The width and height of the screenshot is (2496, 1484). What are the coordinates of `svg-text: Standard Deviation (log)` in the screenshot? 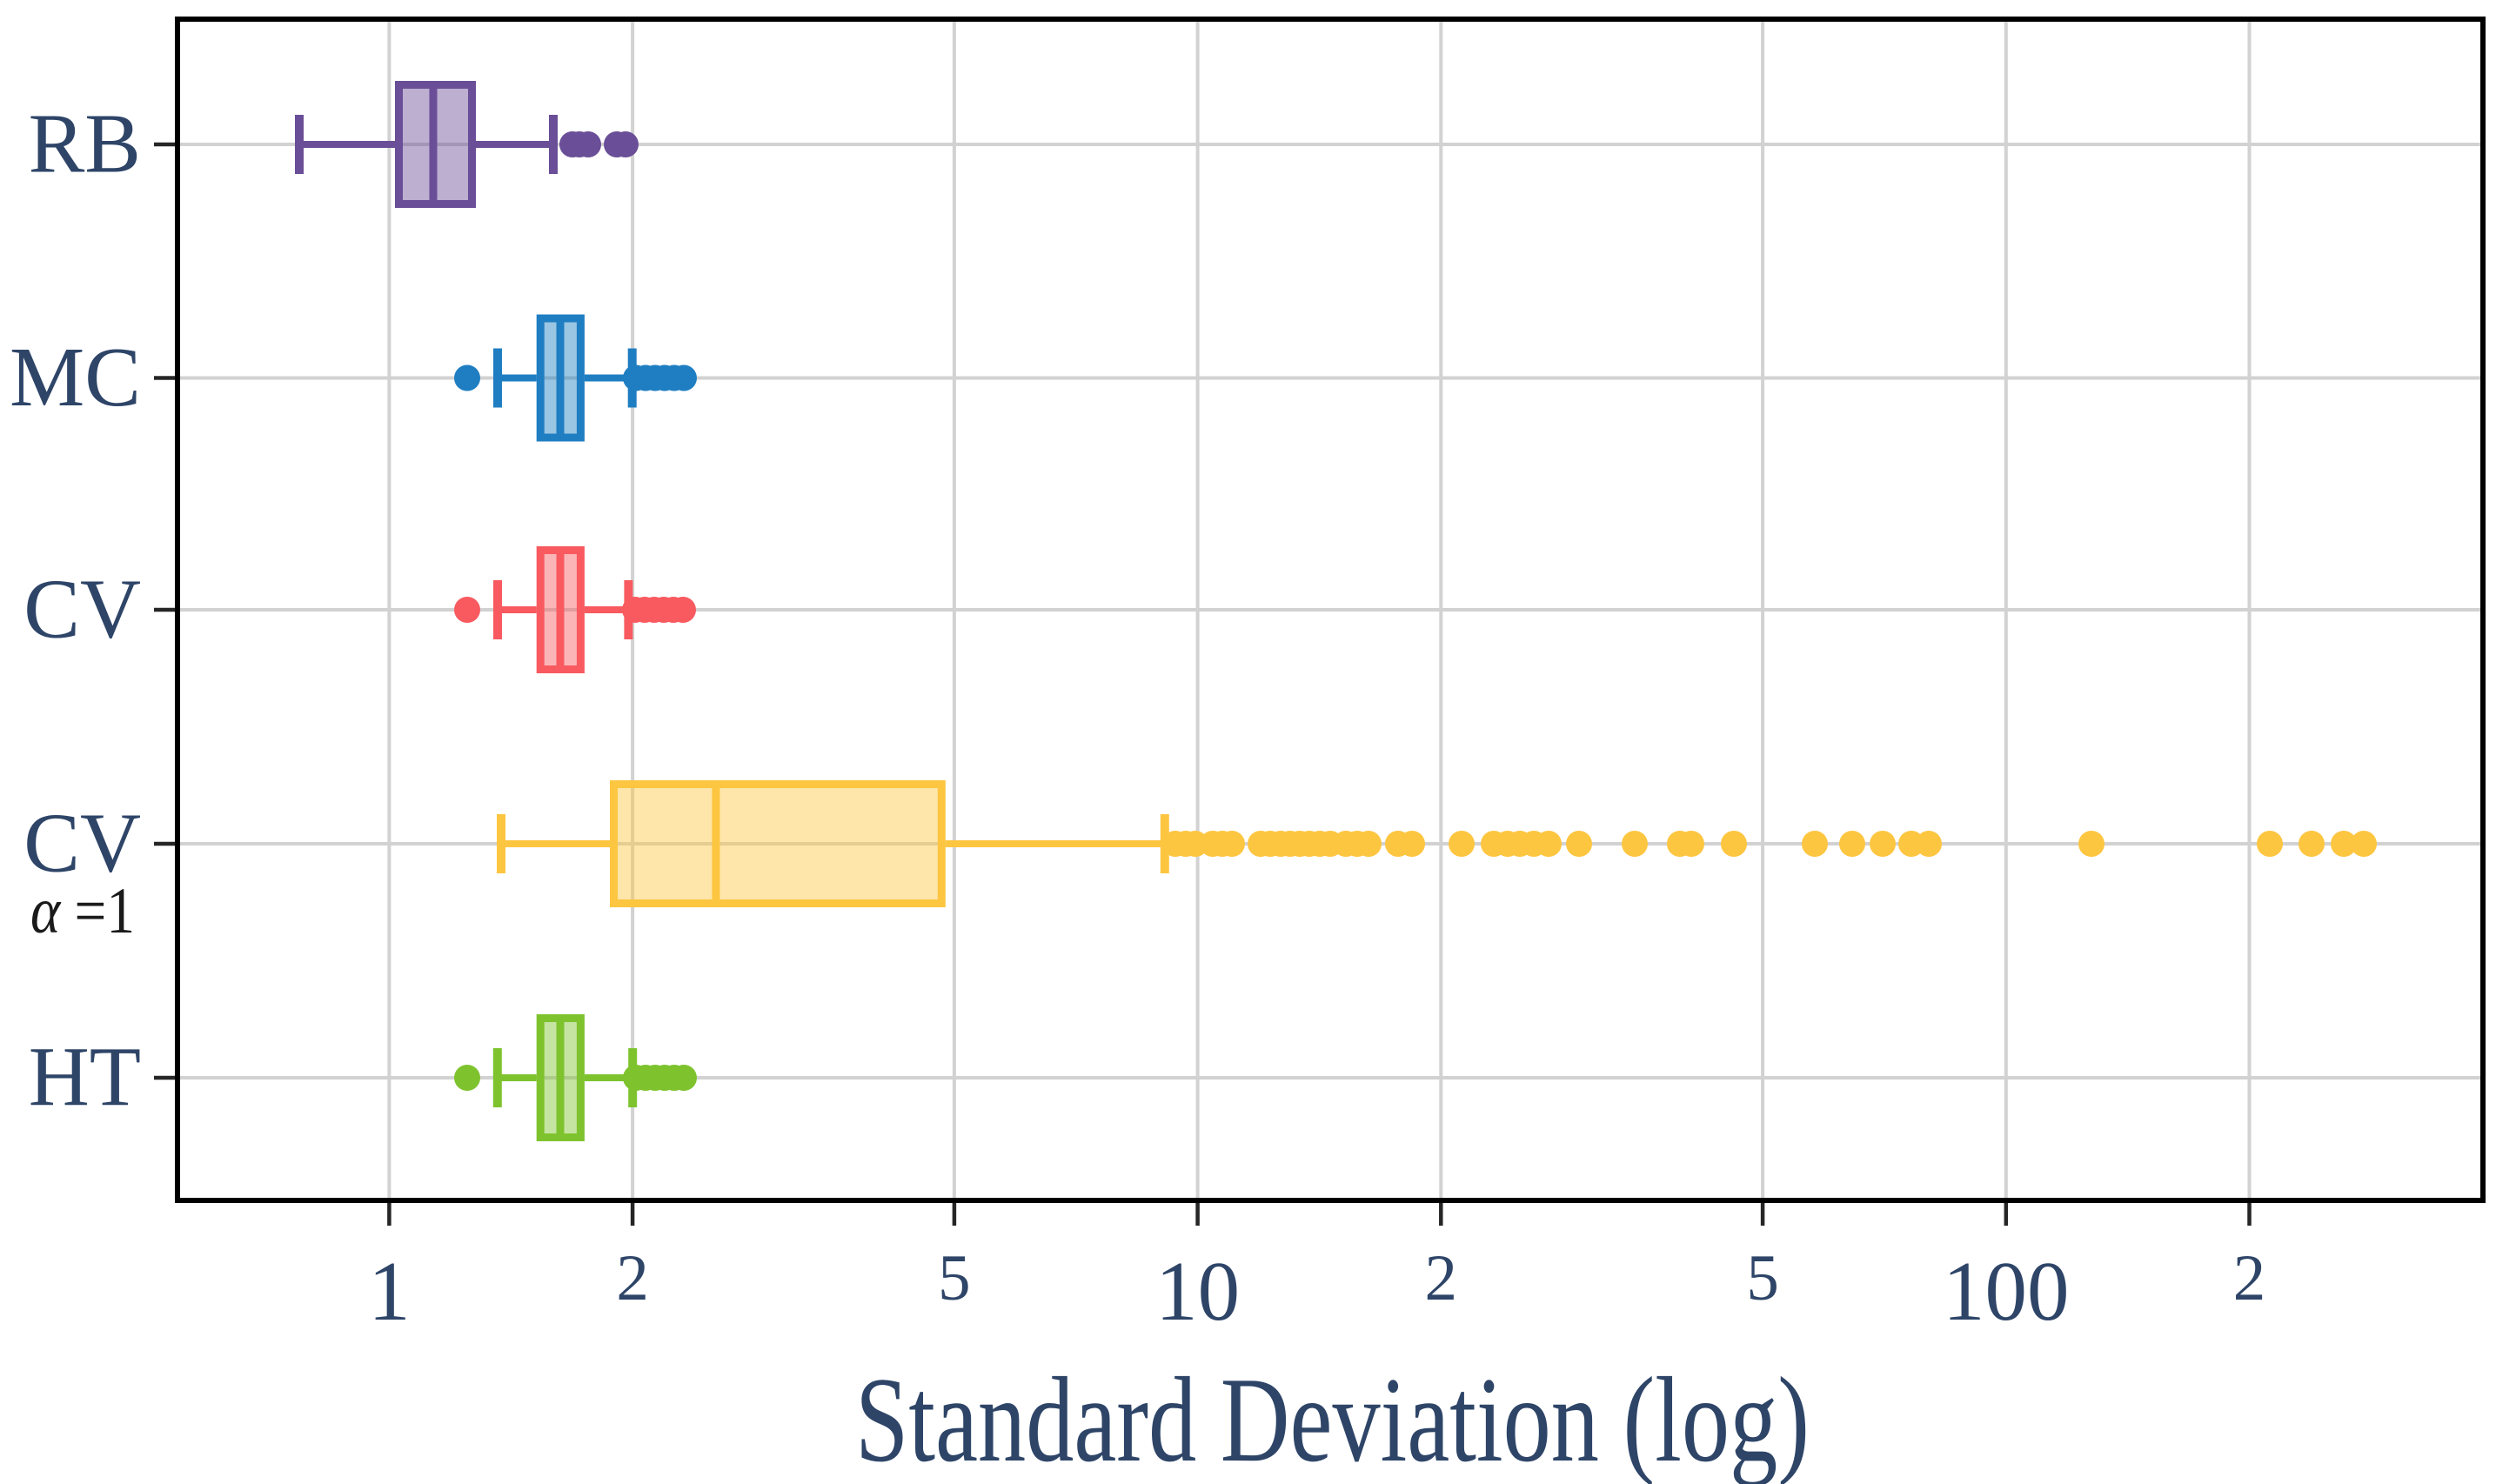 It's located at (1332, 1418).